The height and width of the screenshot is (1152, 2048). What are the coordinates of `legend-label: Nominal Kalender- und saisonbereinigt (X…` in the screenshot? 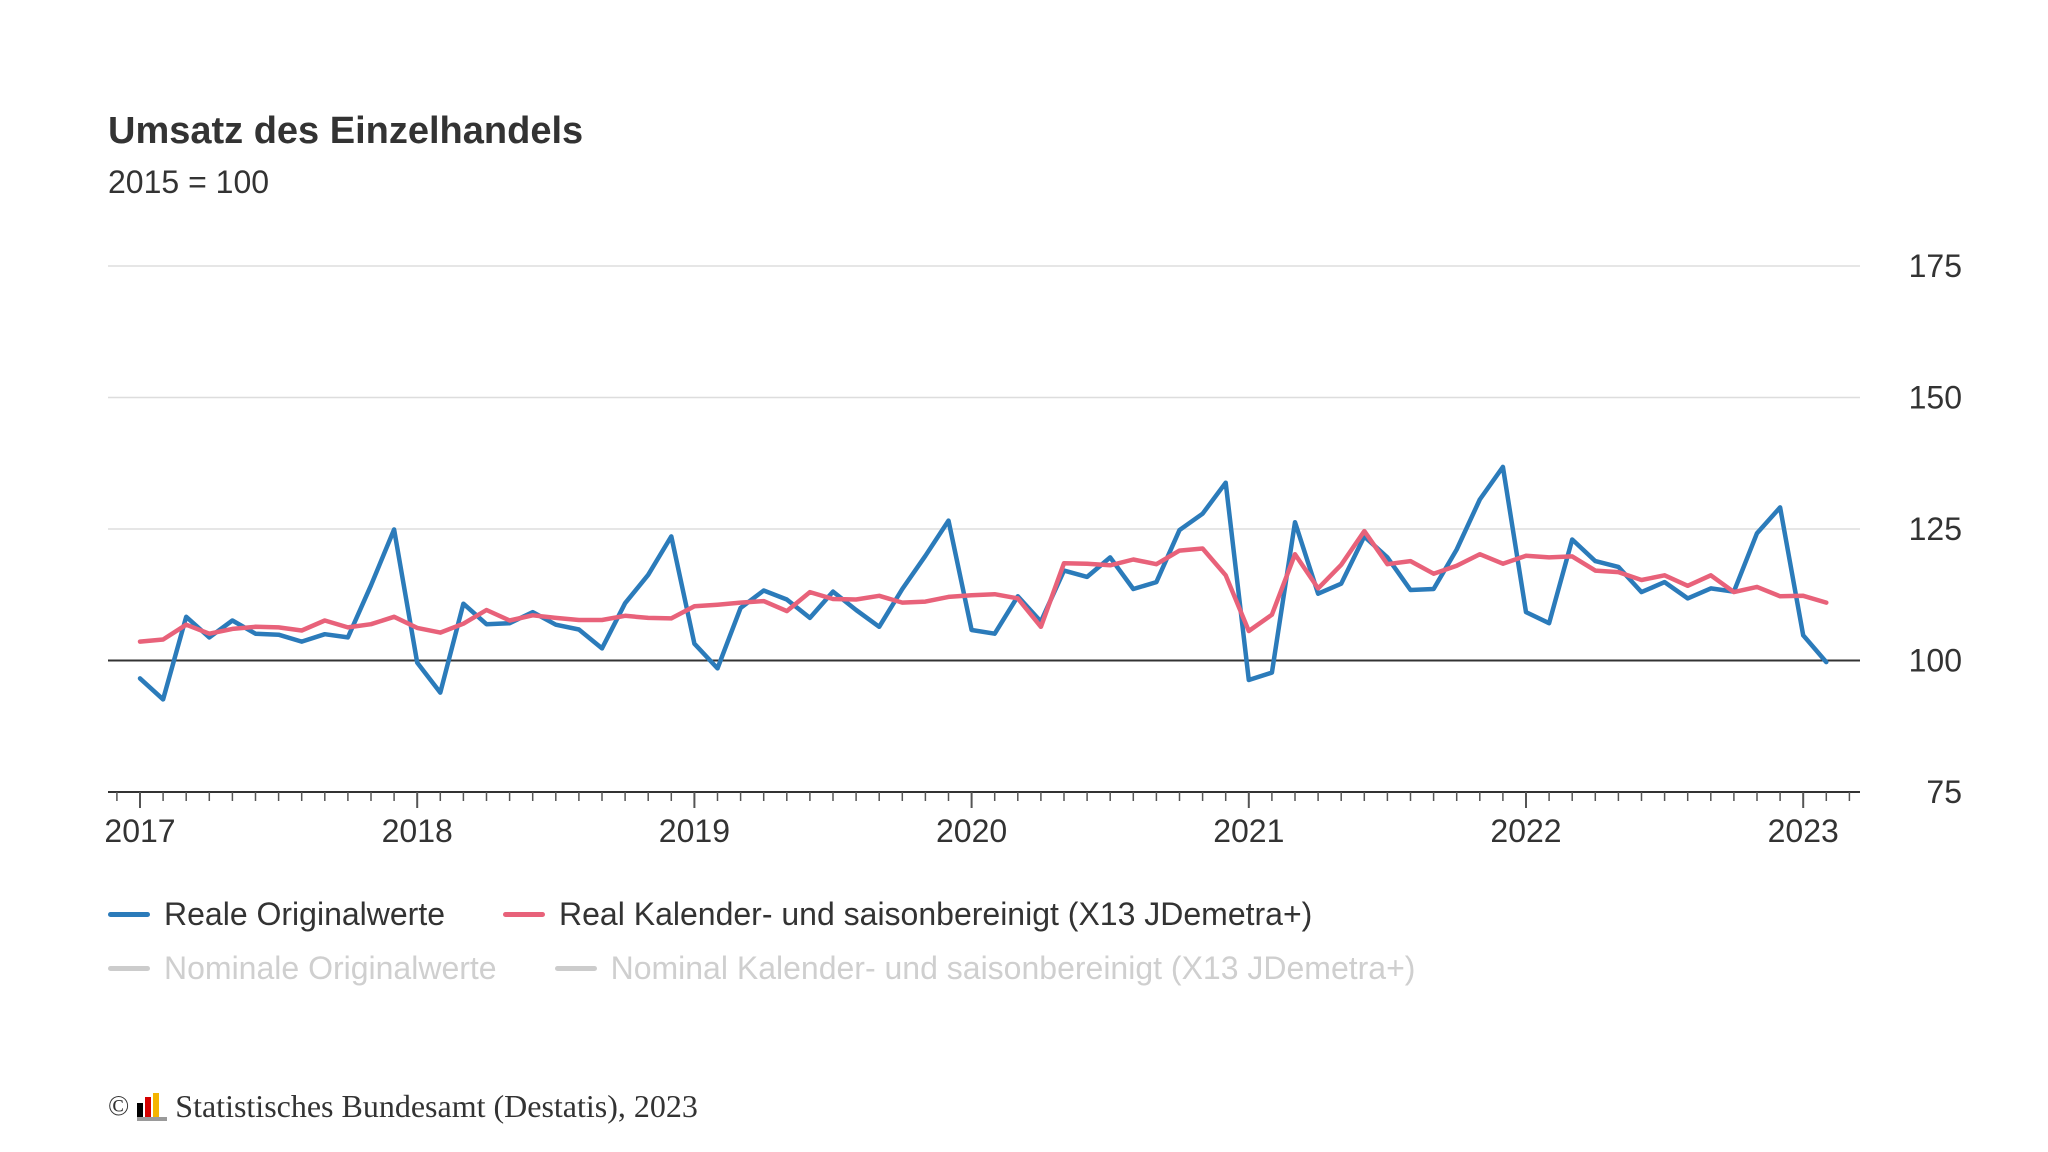 It's located at (1013, 968).